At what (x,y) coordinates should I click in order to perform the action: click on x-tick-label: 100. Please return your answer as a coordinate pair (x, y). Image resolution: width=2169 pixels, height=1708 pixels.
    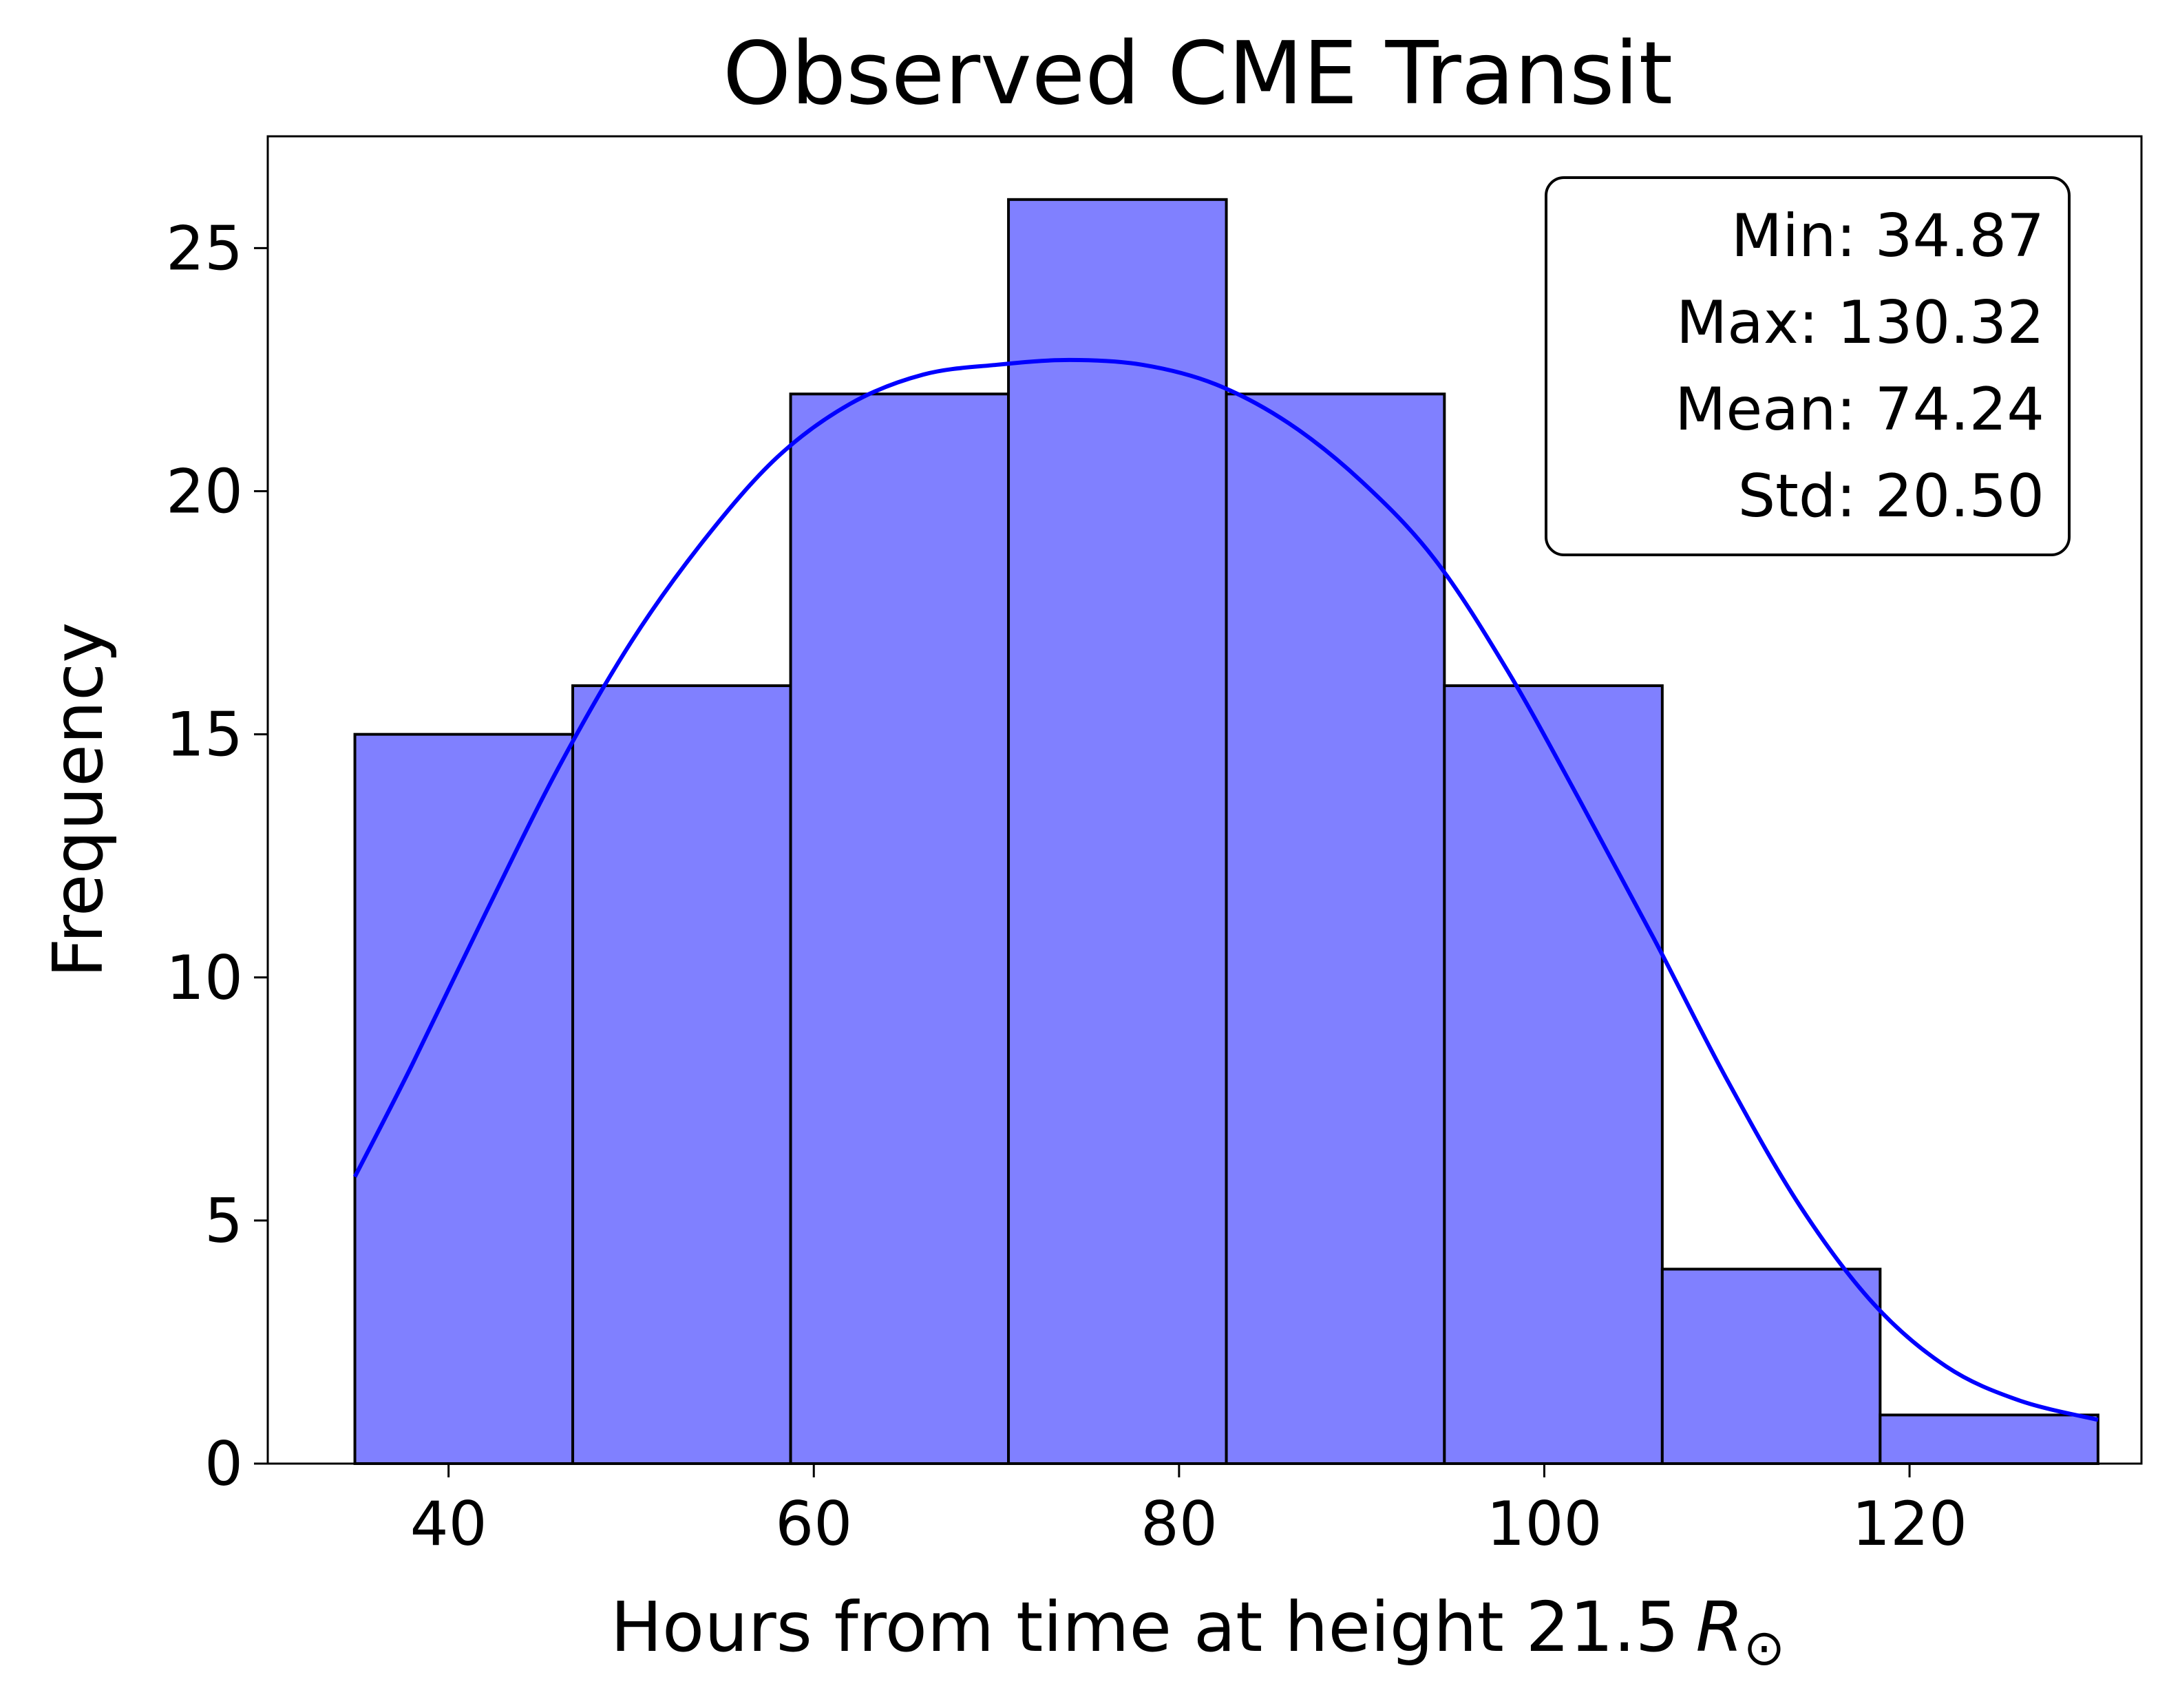
    Looking at the image, I should click on (1544, 1523).